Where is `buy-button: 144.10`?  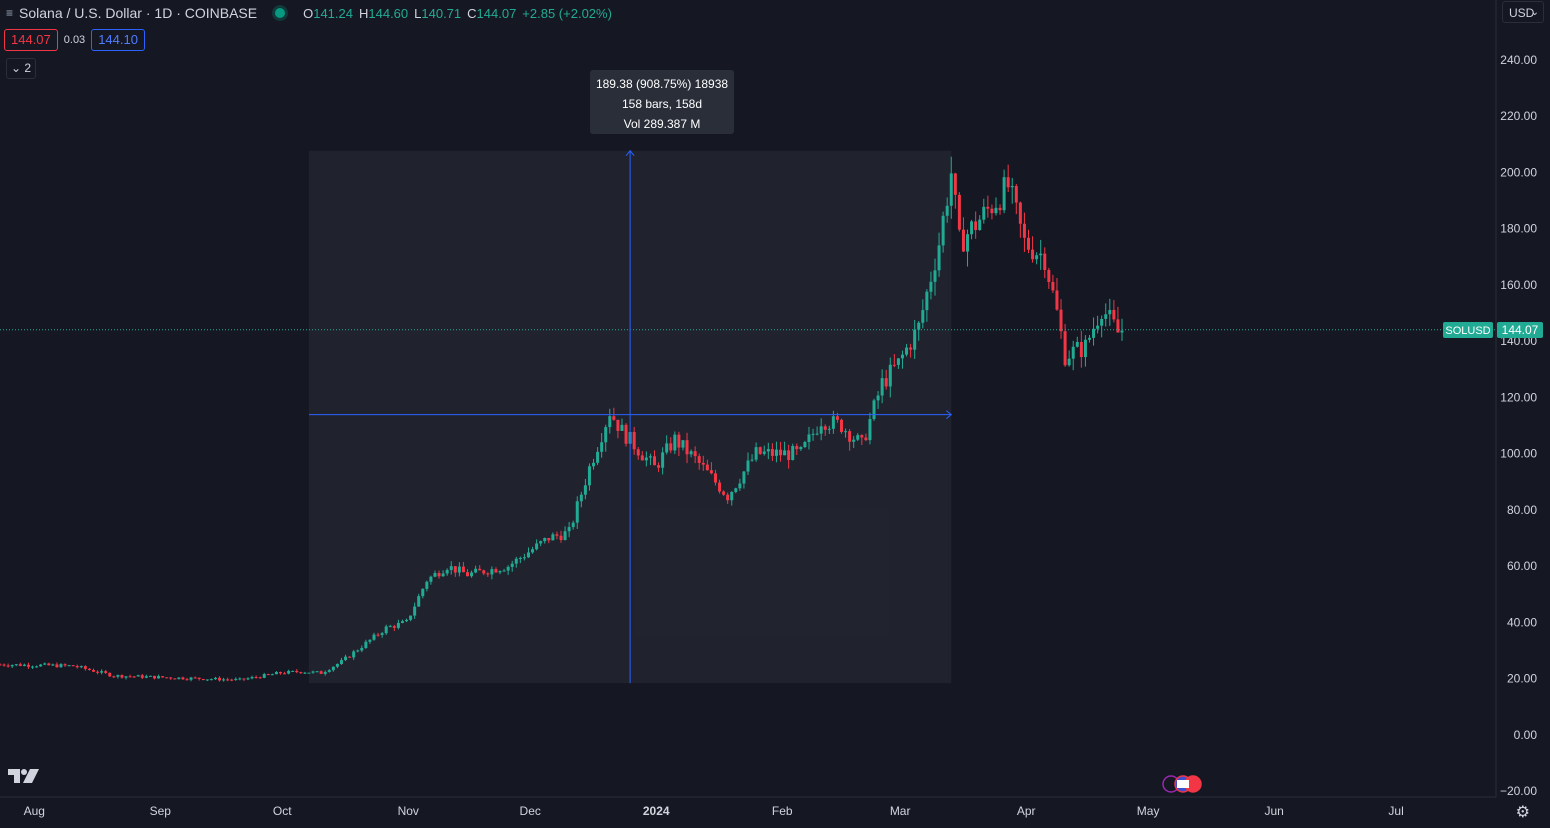 buy-button: 144.10 is located at coordinates (118, 40).